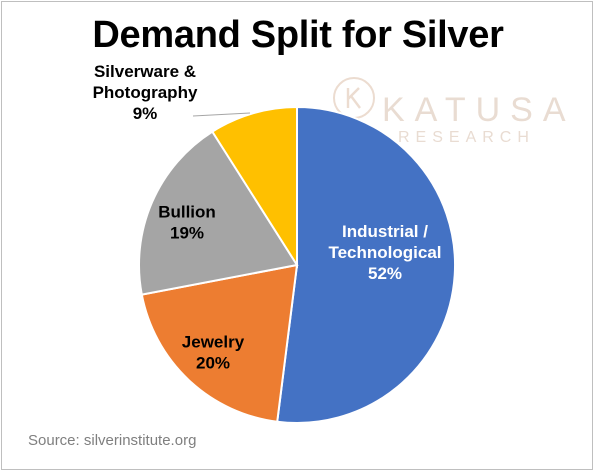  Describe the element at coordinates (221, 114) in the screenshot. I see `label-leader-line` at that location.